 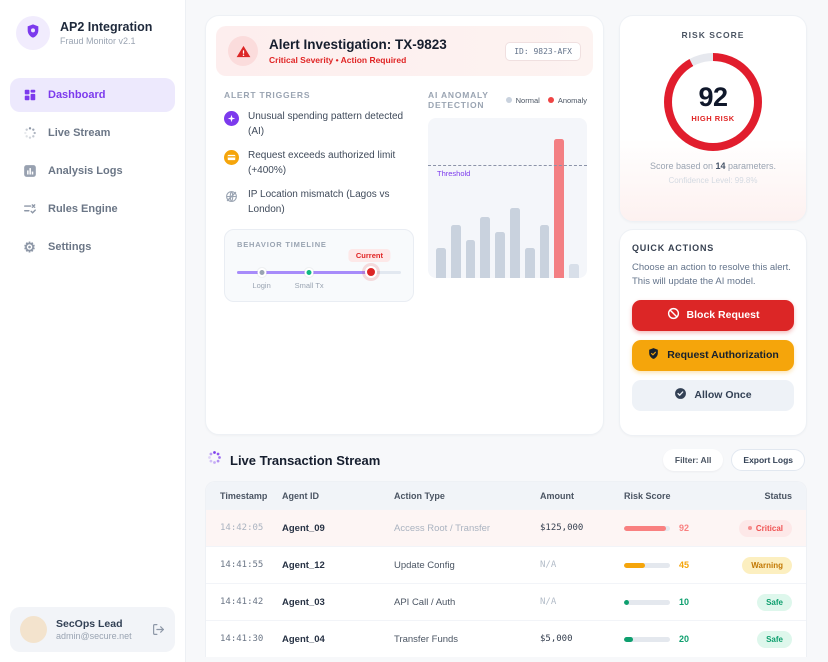 I want to click on legend-anomaly-label: Anomaly, so click(x=572, y=100).